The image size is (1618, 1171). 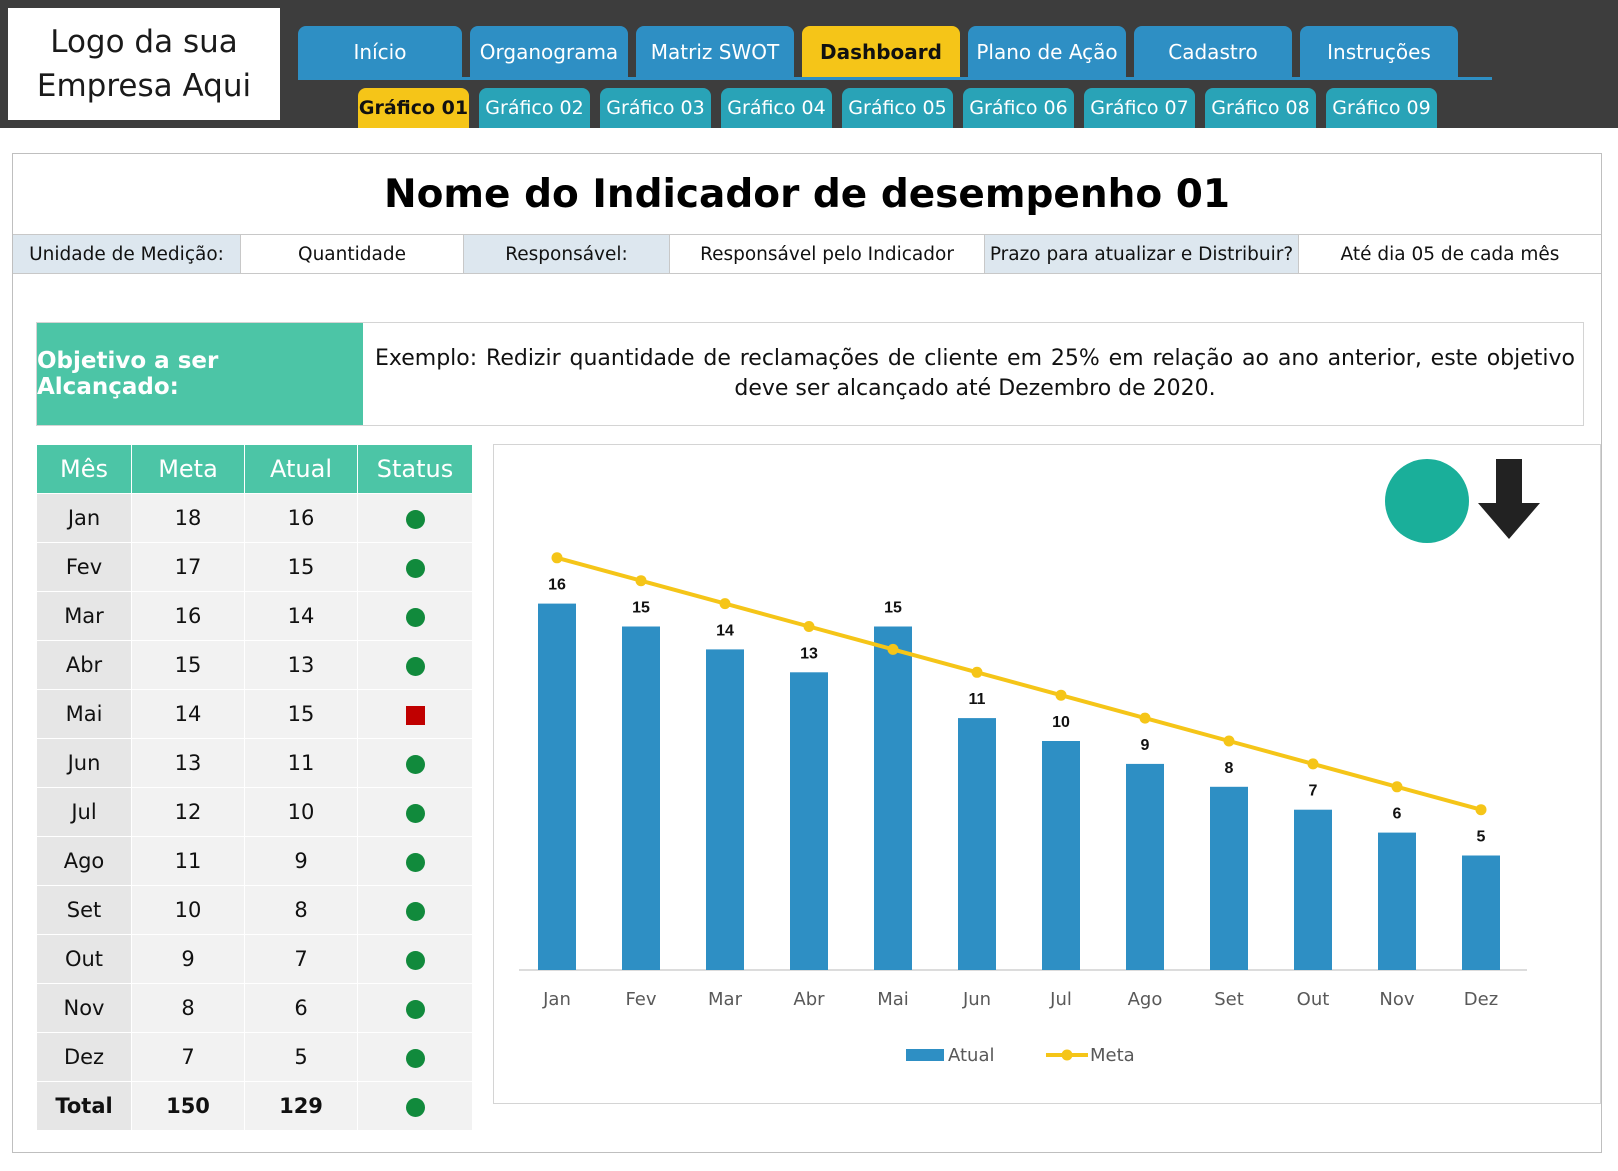 What do you see at coordinates (301, 1057) in the screenshot?
I see `atual-cell: 5` at bounding box center [301, 1057].